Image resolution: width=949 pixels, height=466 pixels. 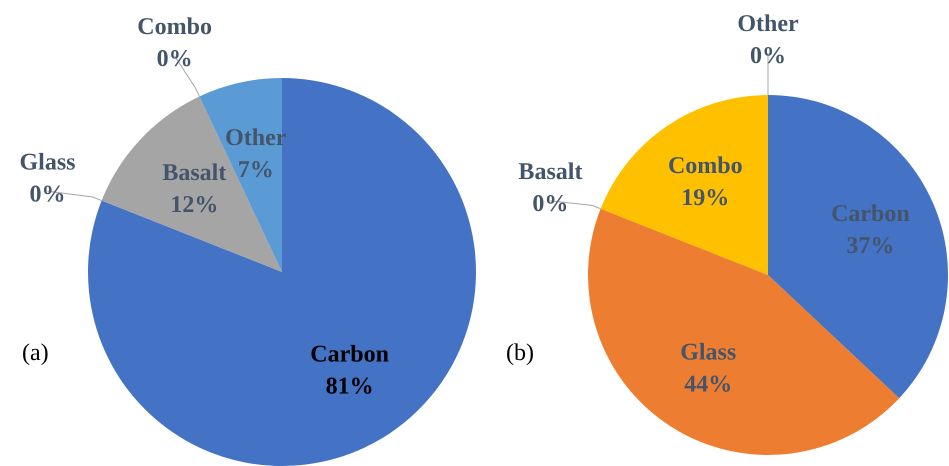 What do you see at coordinates (768, 24) in the screenshot?
I see `category-label: Other` at bounding box center [768, 24].